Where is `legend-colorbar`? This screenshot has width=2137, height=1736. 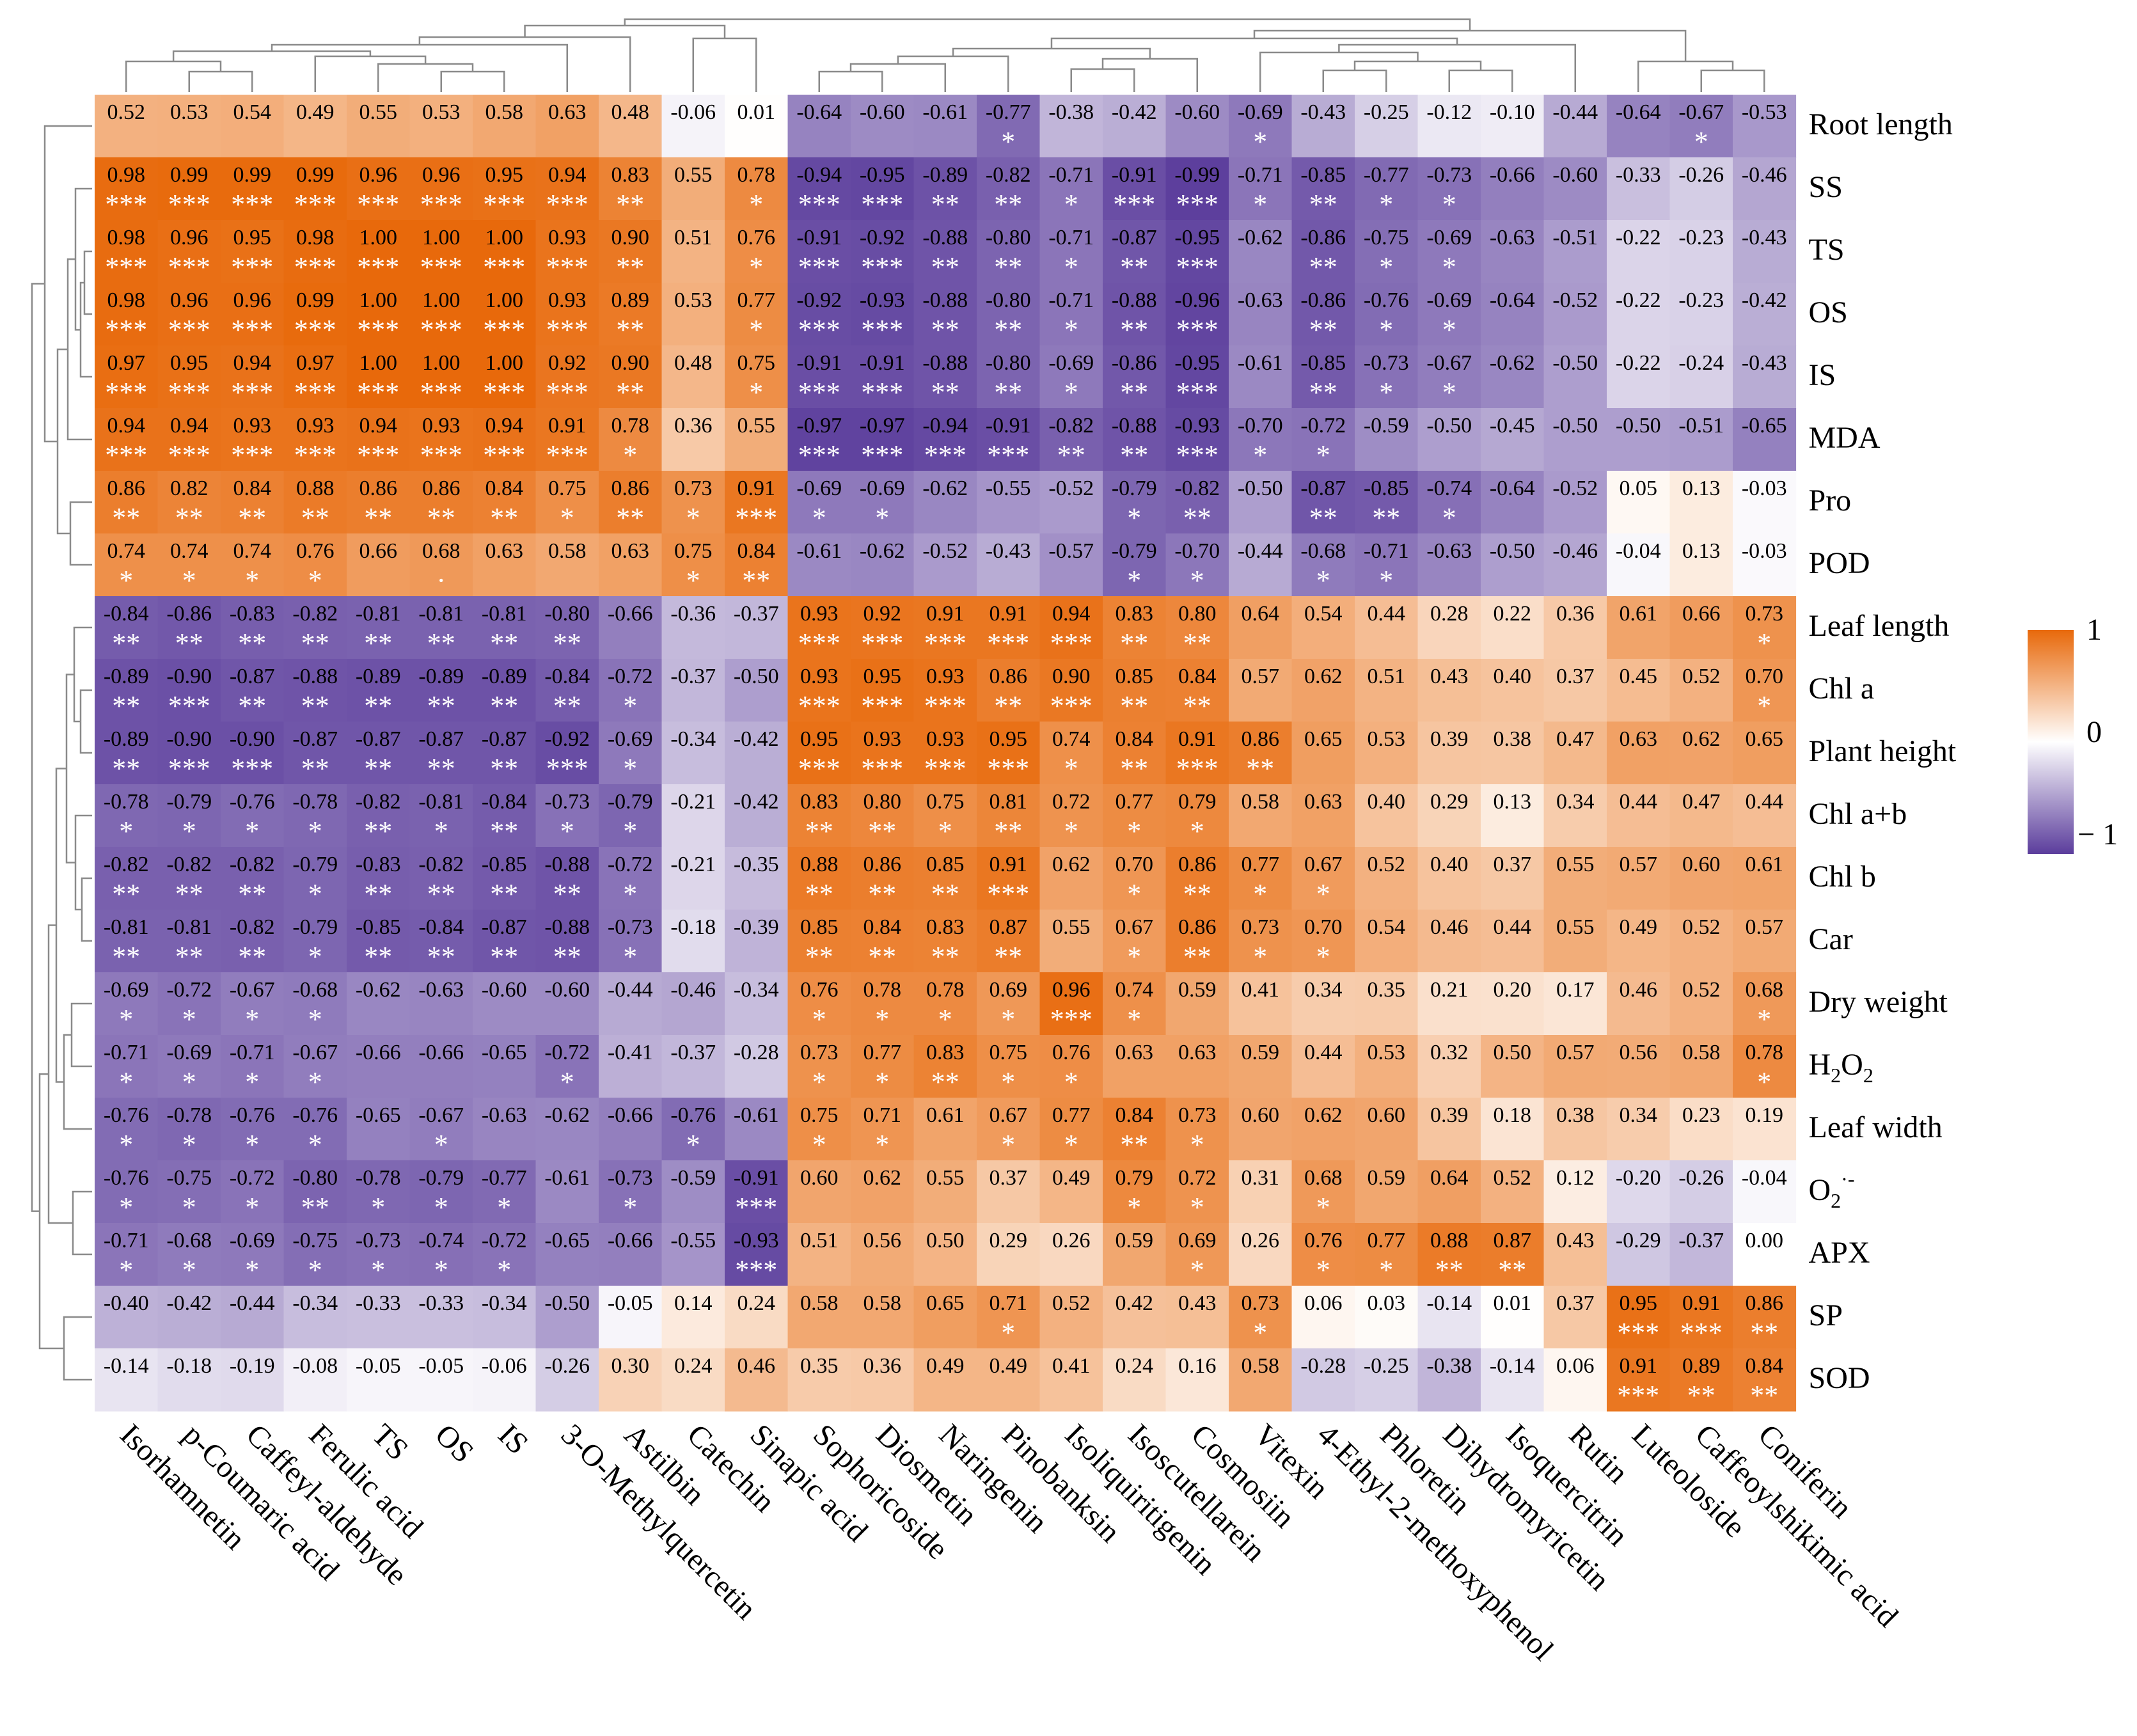
legend-colorbar is located at coordinates (2051, 742).